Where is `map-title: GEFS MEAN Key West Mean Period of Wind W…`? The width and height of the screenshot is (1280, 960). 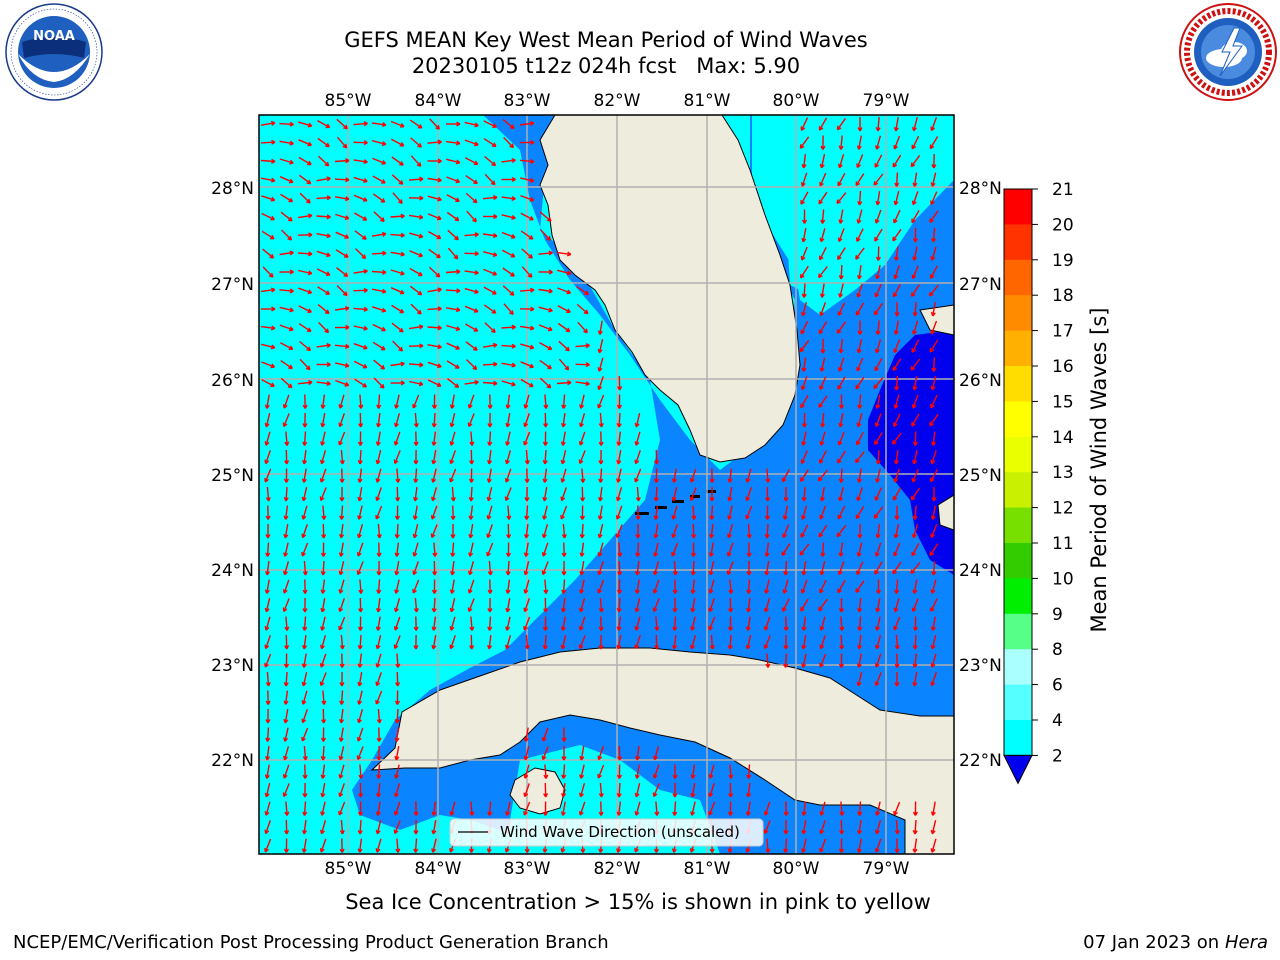 map-title: GEFS MEAN Key West Mean Period of Wind W… is located at coordinates (606, 53).